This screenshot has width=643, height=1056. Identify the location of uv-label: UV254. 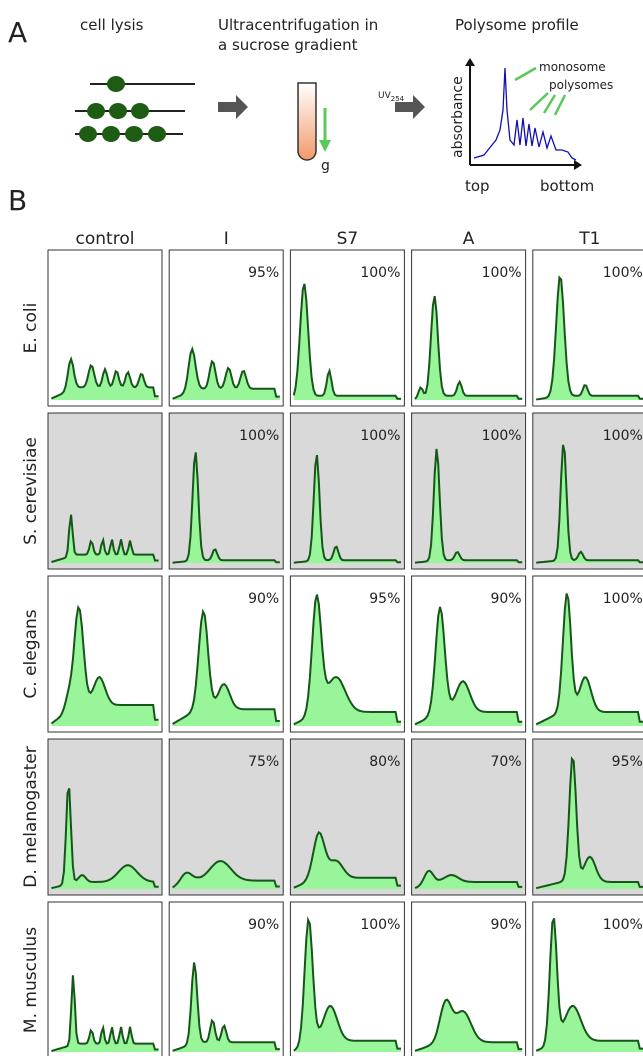
(391, 97).